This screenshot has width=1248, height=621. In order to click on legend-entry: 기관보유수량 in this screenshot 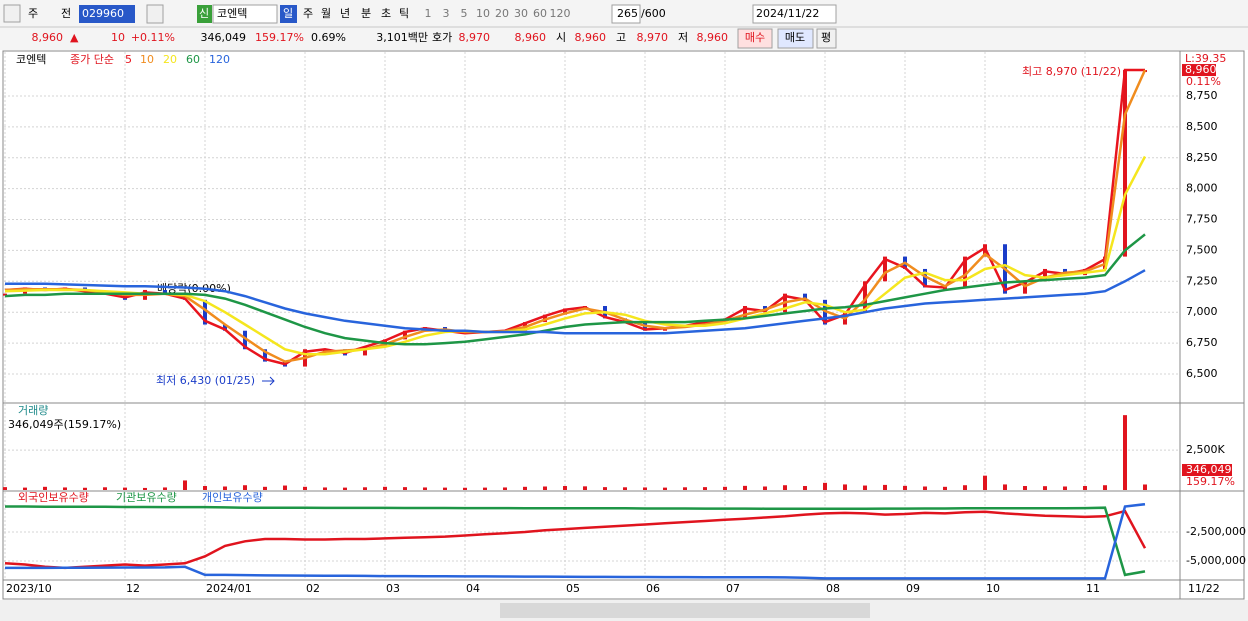, I will do `click(146, 497)`.